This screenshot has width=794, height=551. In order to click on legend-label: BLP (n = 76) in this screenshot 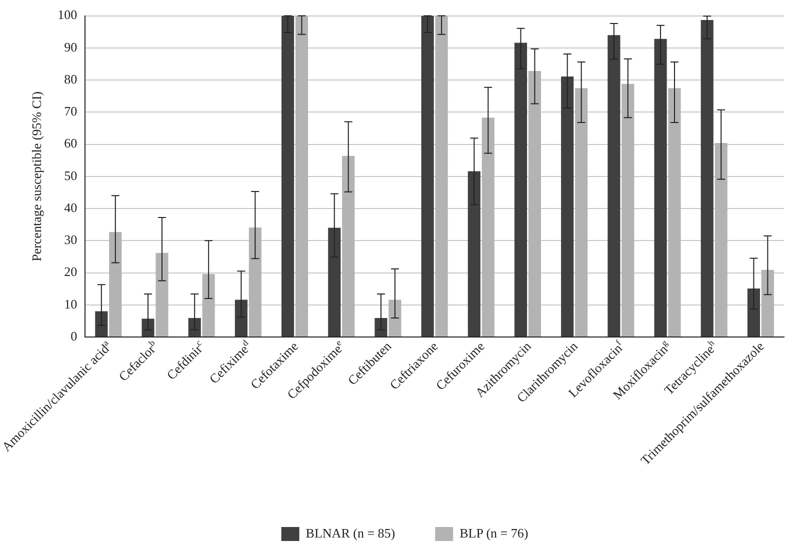, I will do `click(494, 532)`.